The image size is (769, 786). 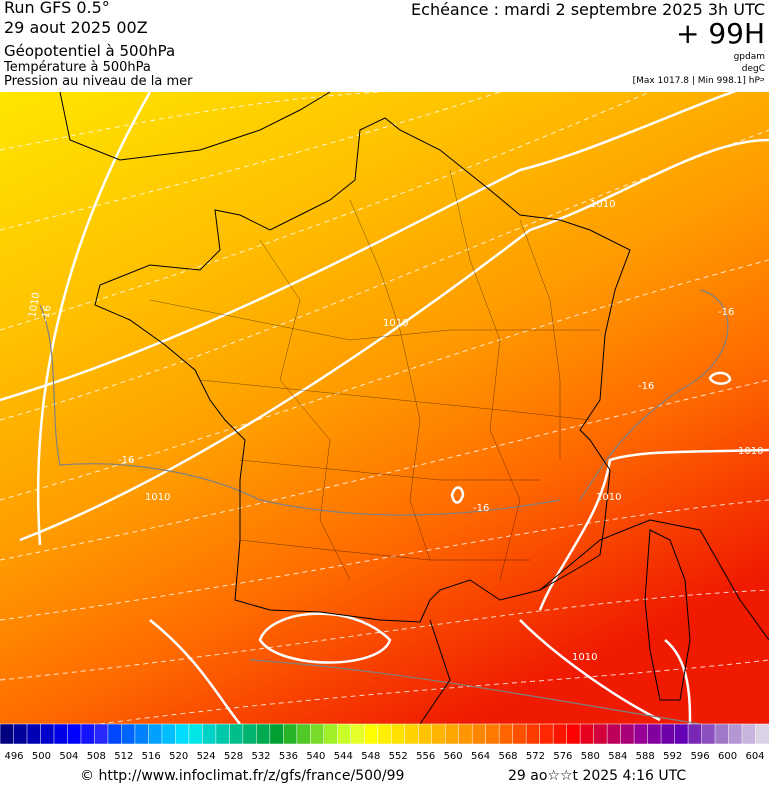 I want to click on colorbar-label: 572, so click(x=535, y=756).